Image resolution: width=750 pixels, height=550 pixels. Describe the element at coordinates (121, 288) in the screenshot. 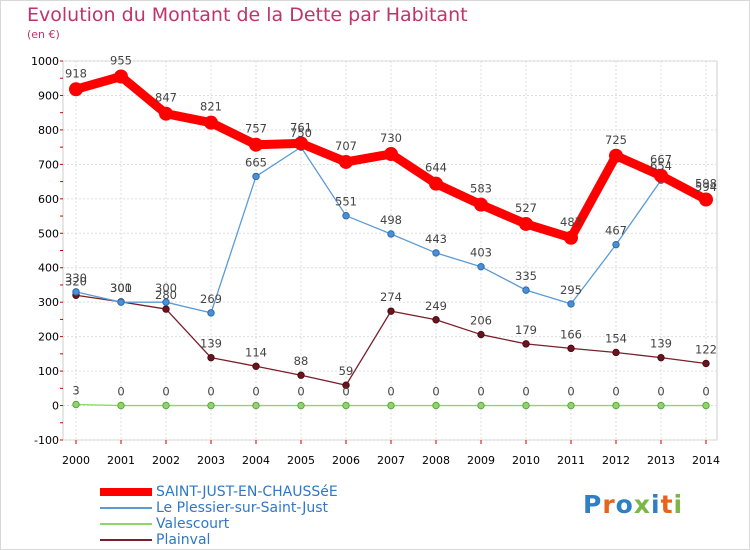

I see `data-label: 300` at that location.